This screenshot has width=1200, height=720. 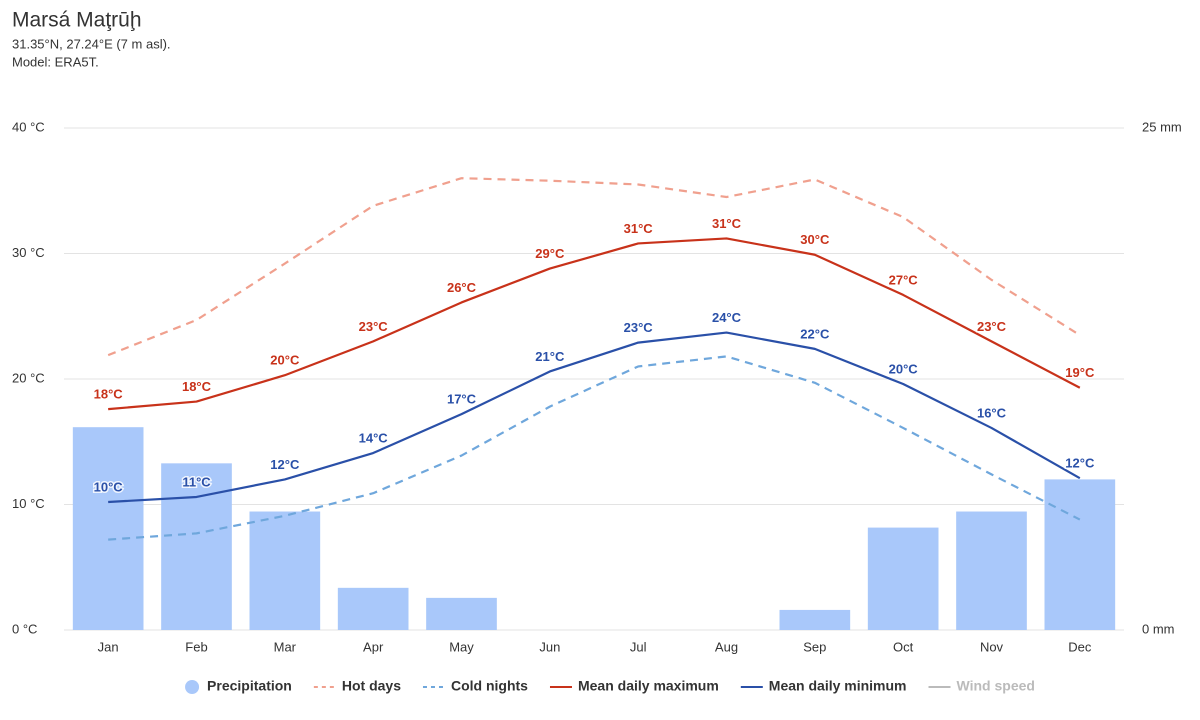 What do you see at coordinates (371, 686) in the screenshot?
I see `legend-label: Hot days` at bounding box center [371, 686].